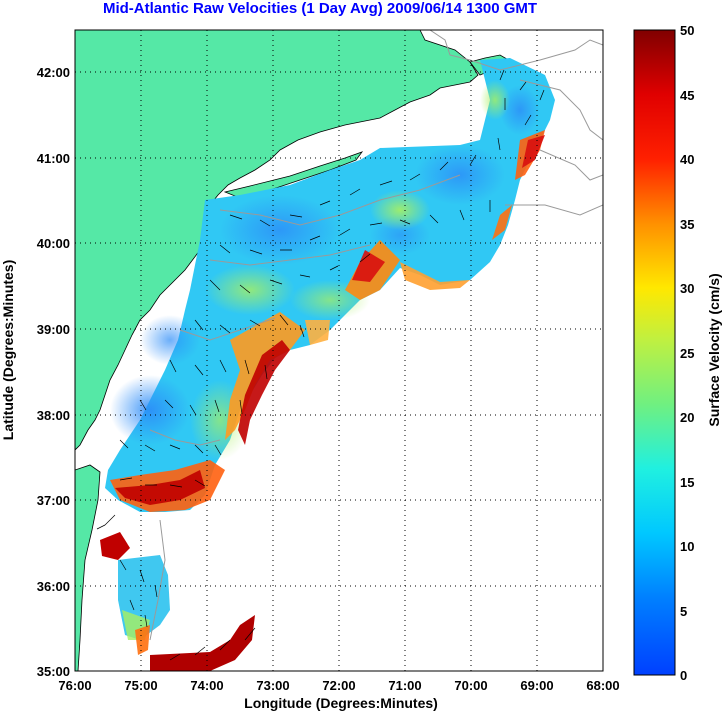 This screenshot has width=724, height=714. I want to click on y-tick-label: 42:00, so click(53, 72).